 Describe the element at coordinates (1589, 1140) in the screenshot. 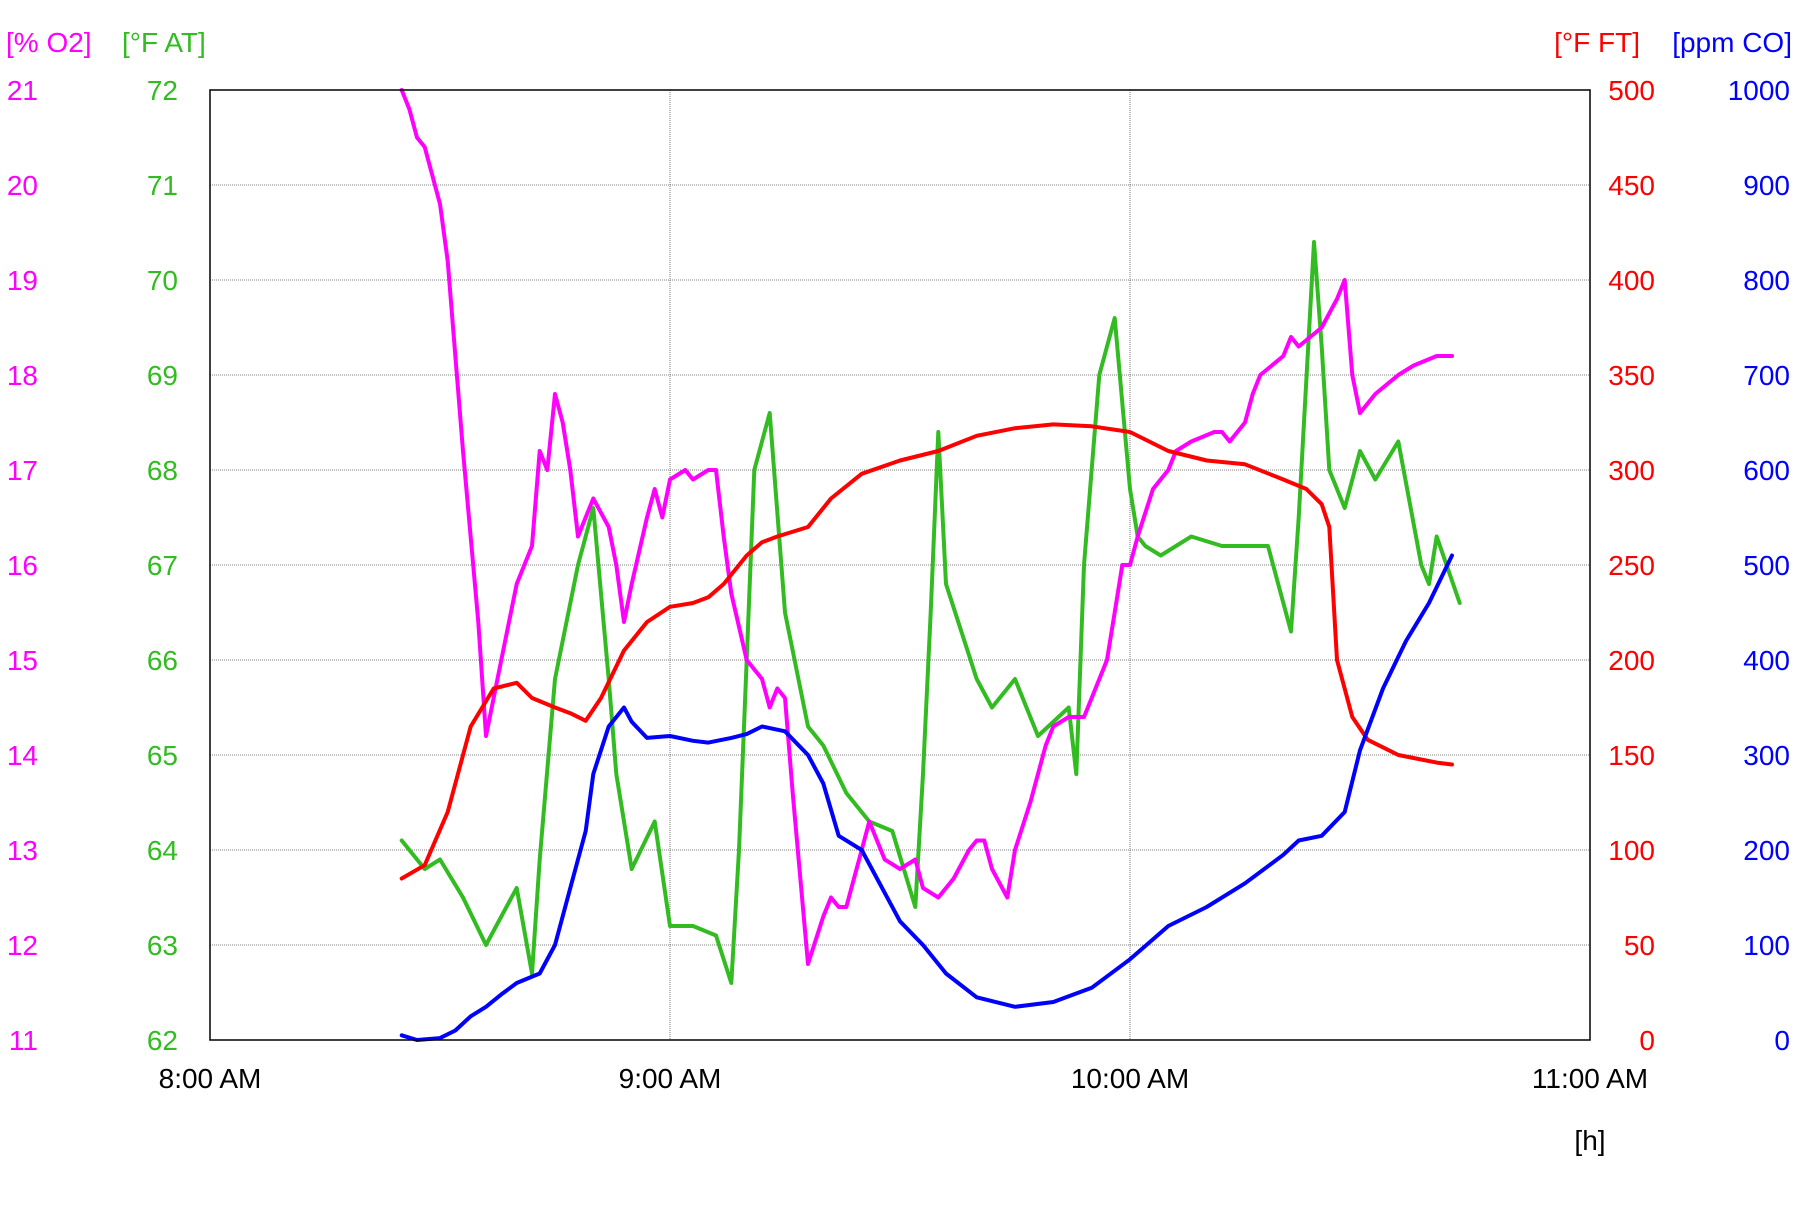

I see `x-axis-label: [h]` at that location.